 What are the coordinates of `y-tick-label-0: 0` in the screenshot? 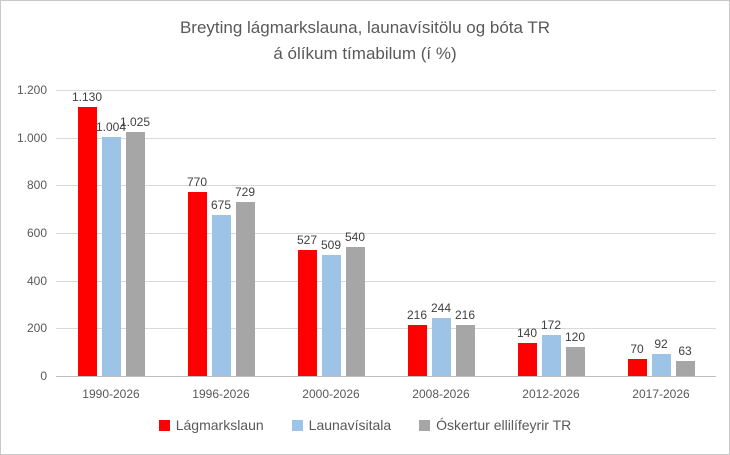 It's located at (43, 376).